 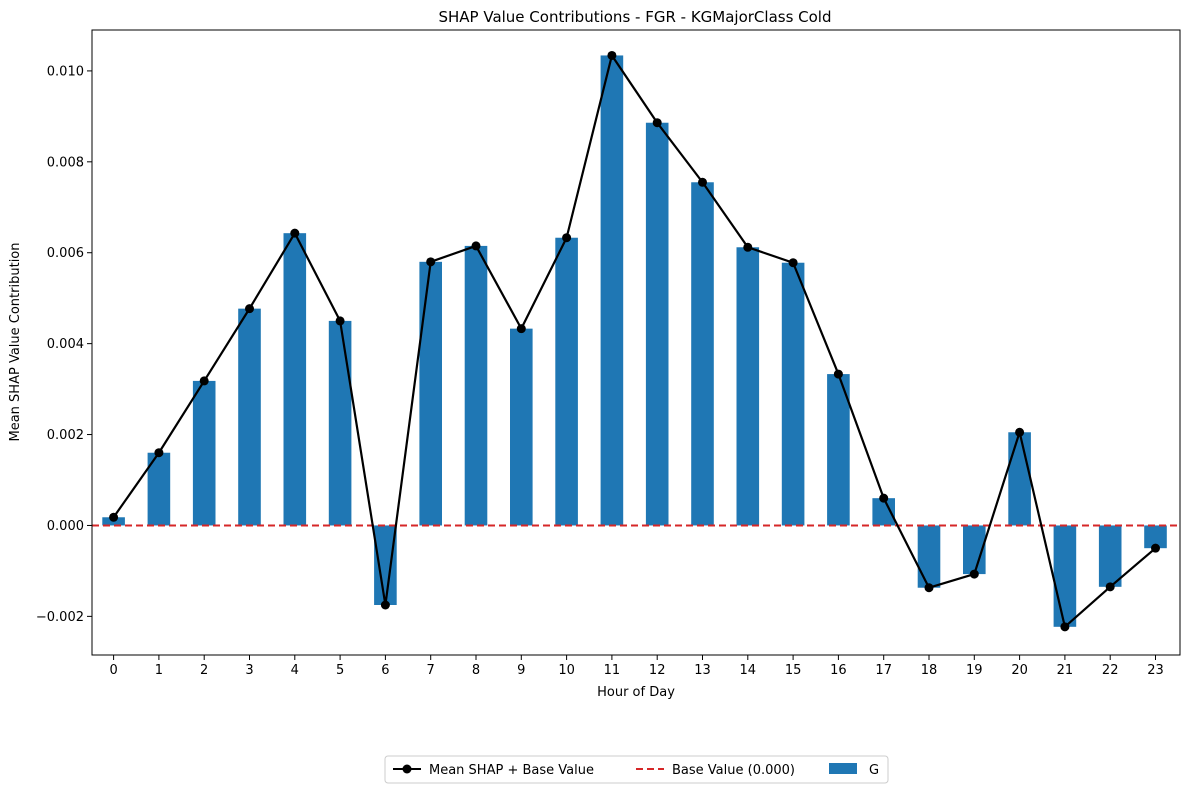 What do you see at coordinates (793, 670) in the screenshot?
I see `x-tick-label: 15` at bounding box center [793, 670].